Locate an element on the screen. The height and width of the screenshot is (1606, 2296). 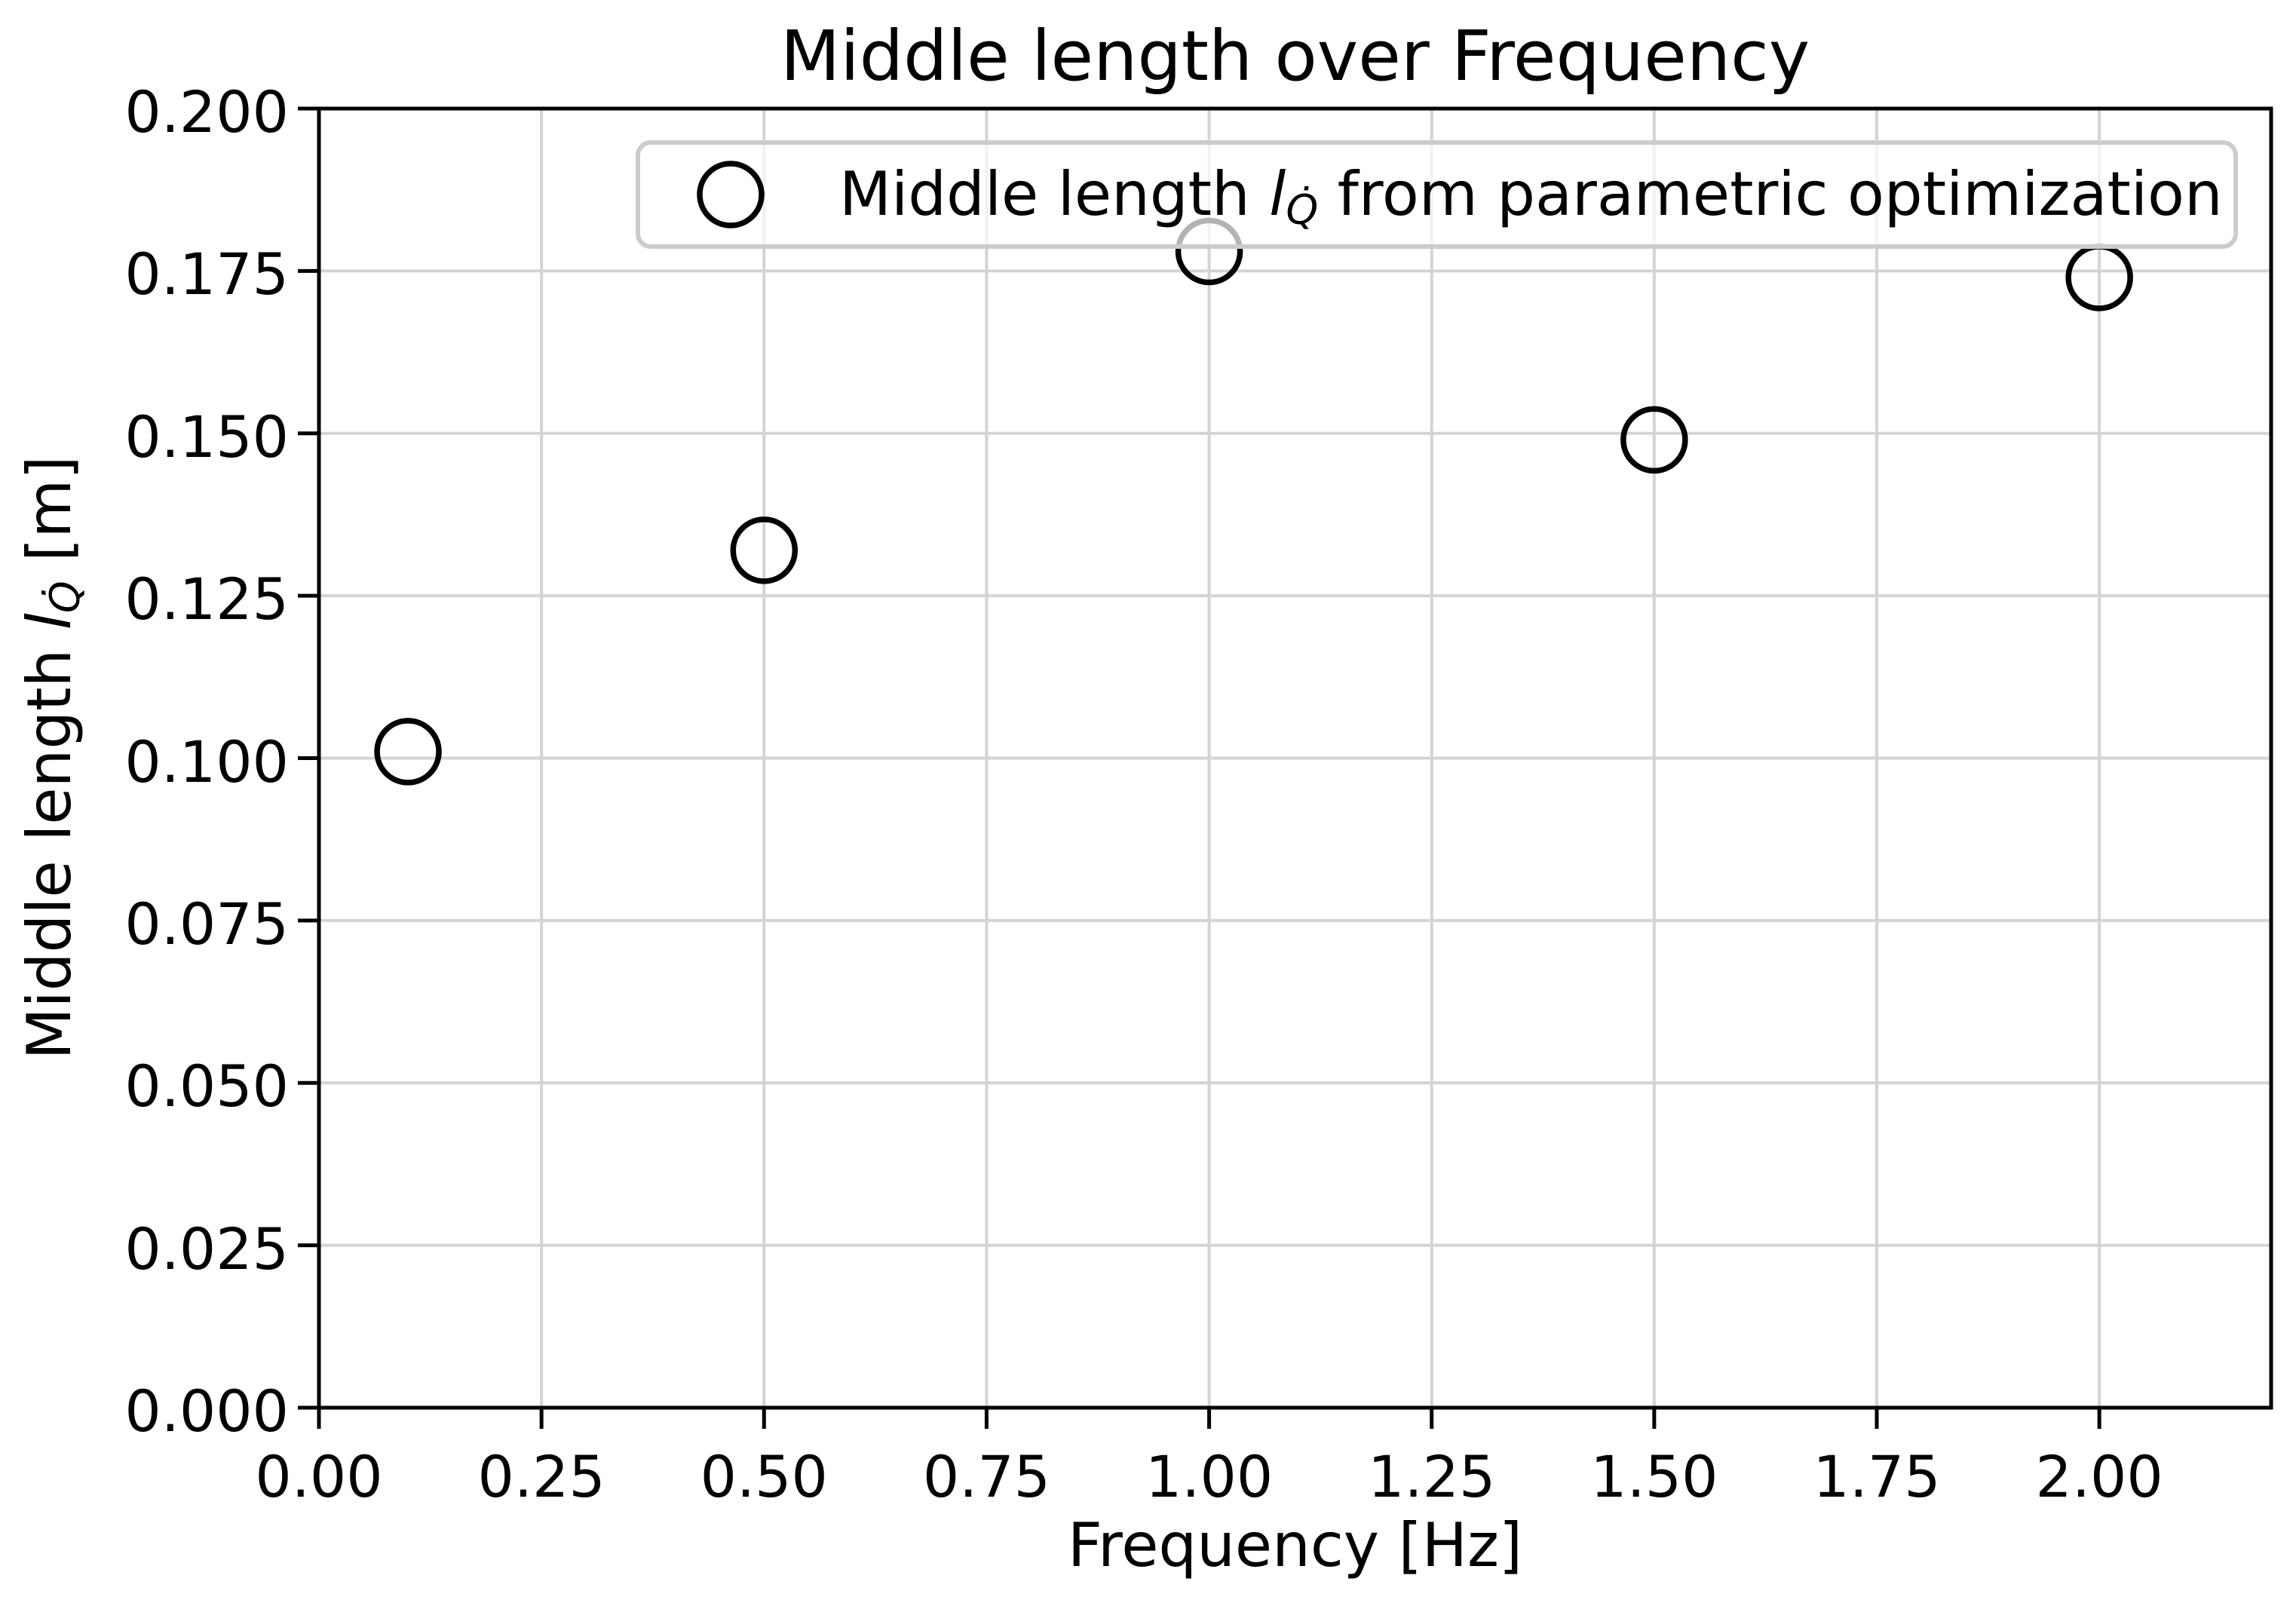
y-tick-label: 0.025 is located at coordinates (206, 1249).